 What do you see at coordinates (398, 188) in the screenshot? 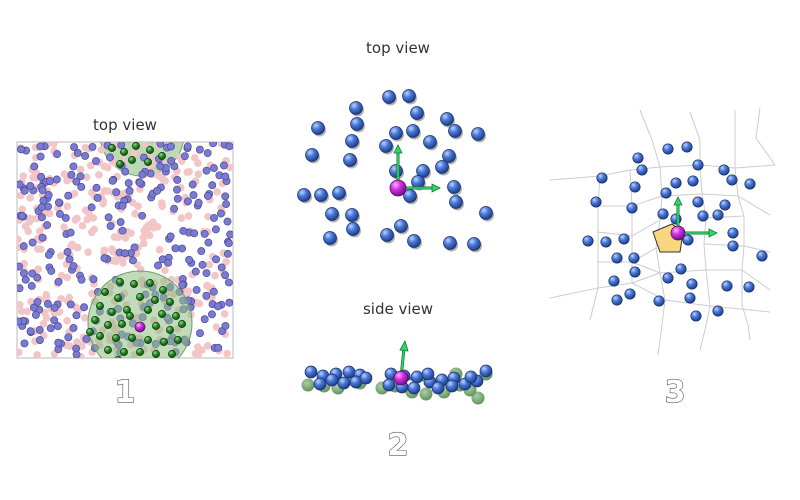
I see `center-atom-top-view` at bounding box center [398, 188].